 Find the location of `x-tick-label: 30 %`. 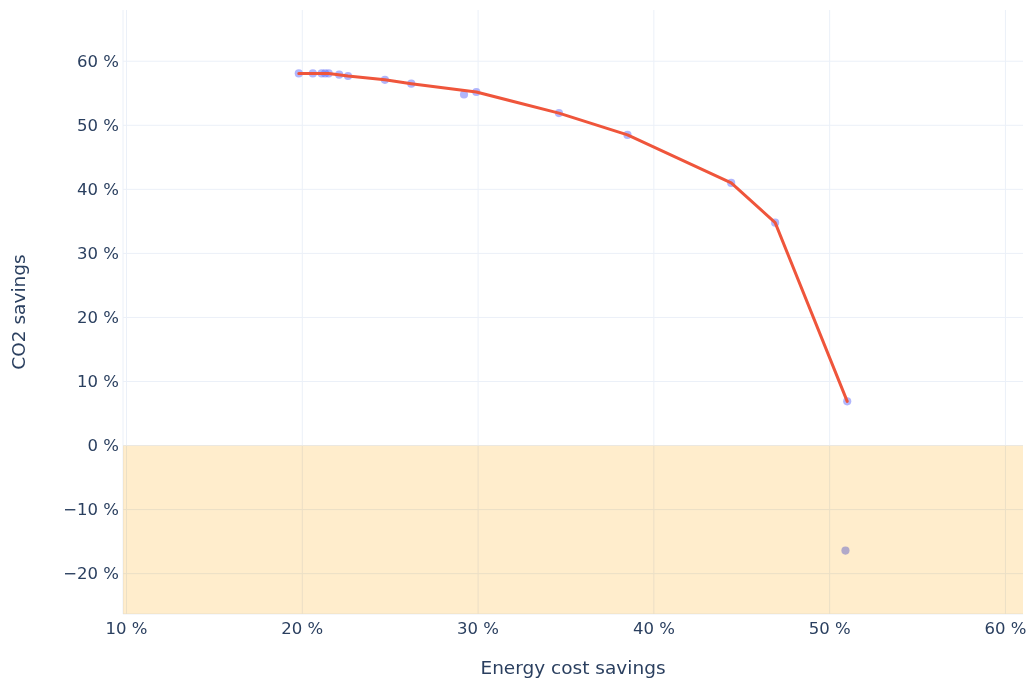

x-tick-label: 30 % is located at coordinates (478, 628).